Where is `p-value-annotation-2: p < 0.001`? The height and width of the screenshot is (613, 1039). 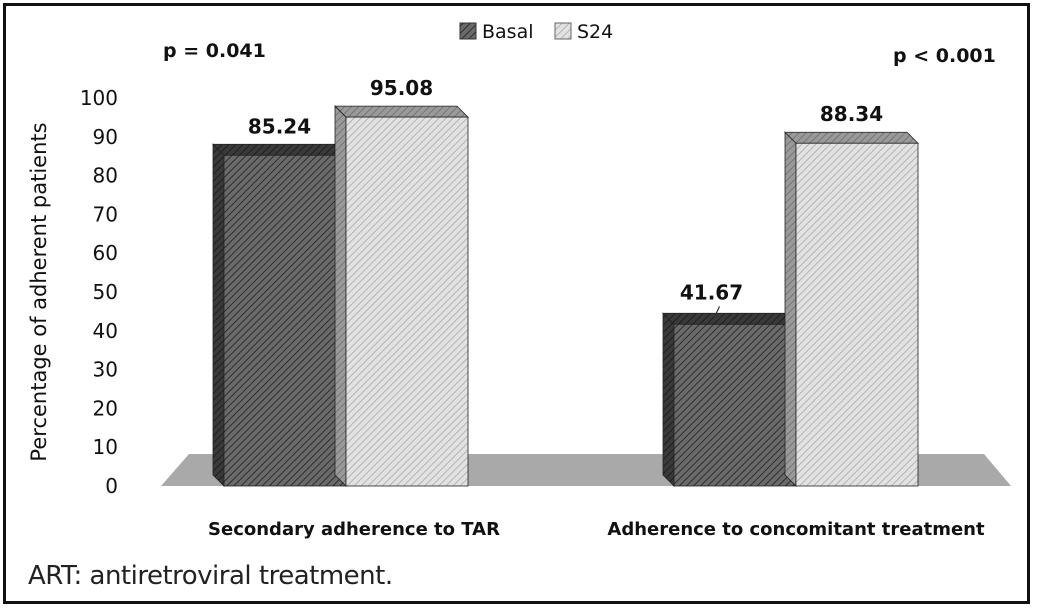
p-value-annotation-2: p < 0.001 is located at coordinates (944, 56).